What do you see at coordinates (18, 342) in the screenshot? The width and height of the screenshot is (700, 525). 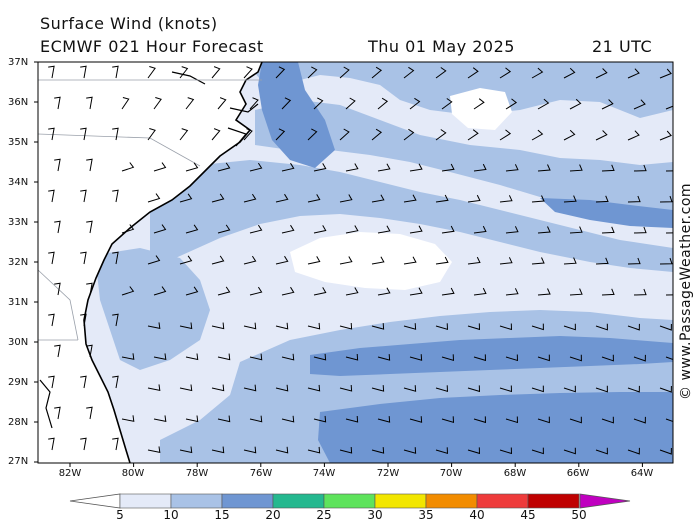 I see `lat-label: 30N` at bounding box center [18, 342].